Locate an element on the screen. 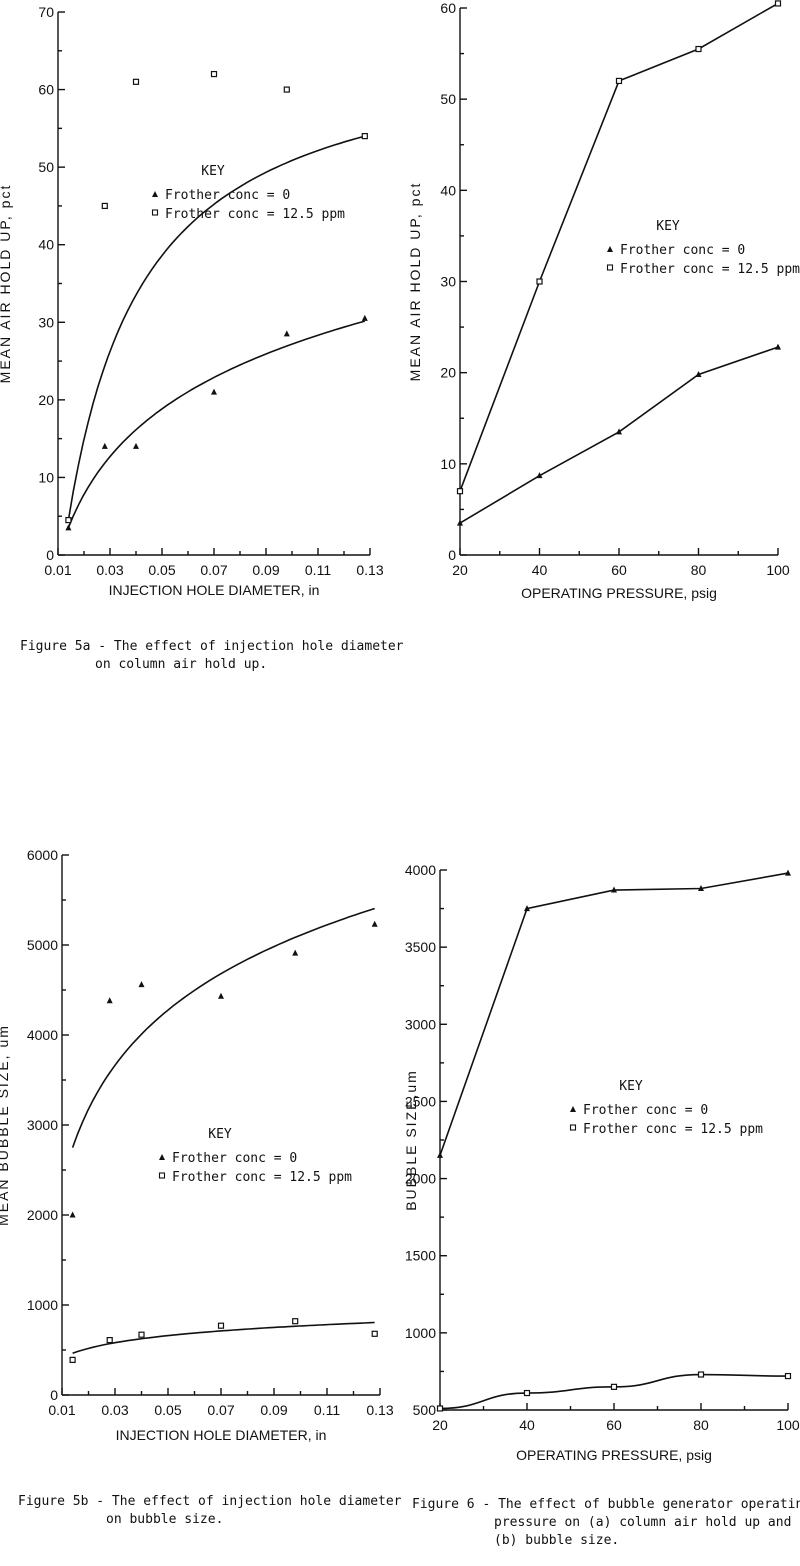  x-axis-label: OPERATING PRESSURE, psig is located at coordinates (614, 1455).